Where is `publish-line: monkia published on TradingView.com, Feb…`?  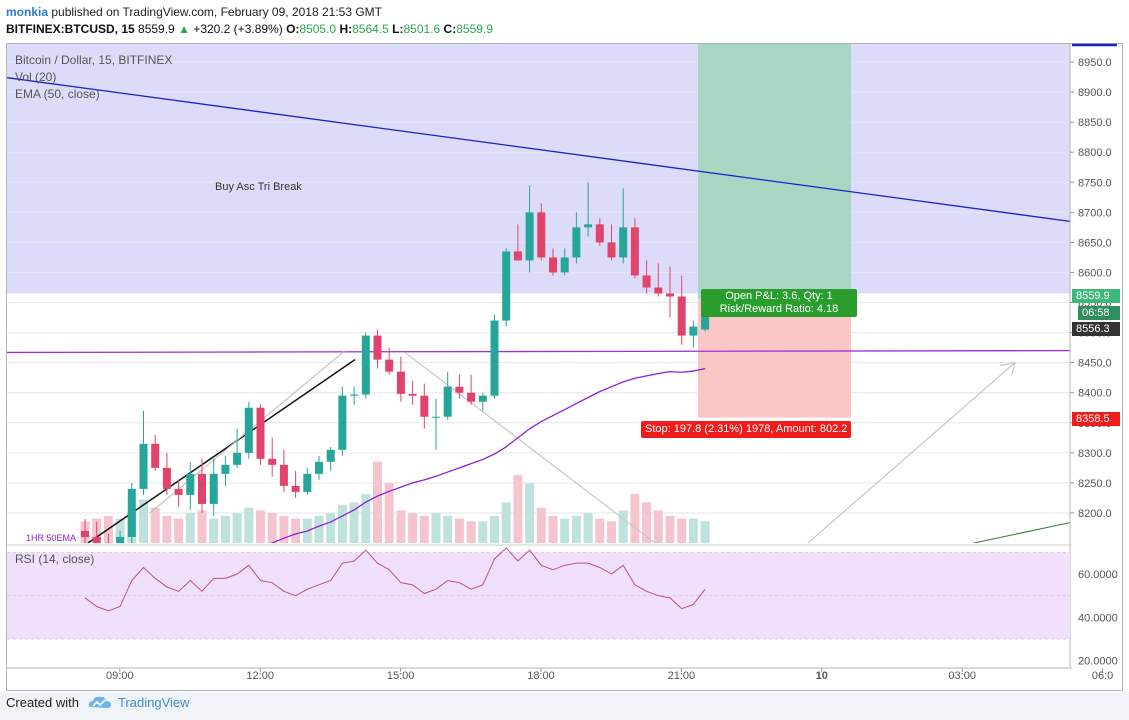 publish-line: monkia published on TradingView.com, Feb… is located at coordinates (194, 12).